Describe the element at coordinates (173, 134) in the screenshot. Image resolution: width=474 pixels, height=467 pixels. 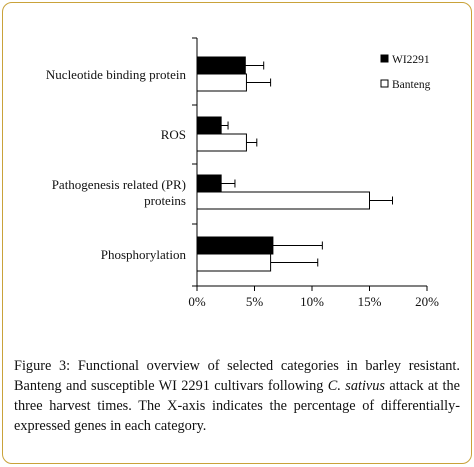
I see `category-label: ROS` at that location.